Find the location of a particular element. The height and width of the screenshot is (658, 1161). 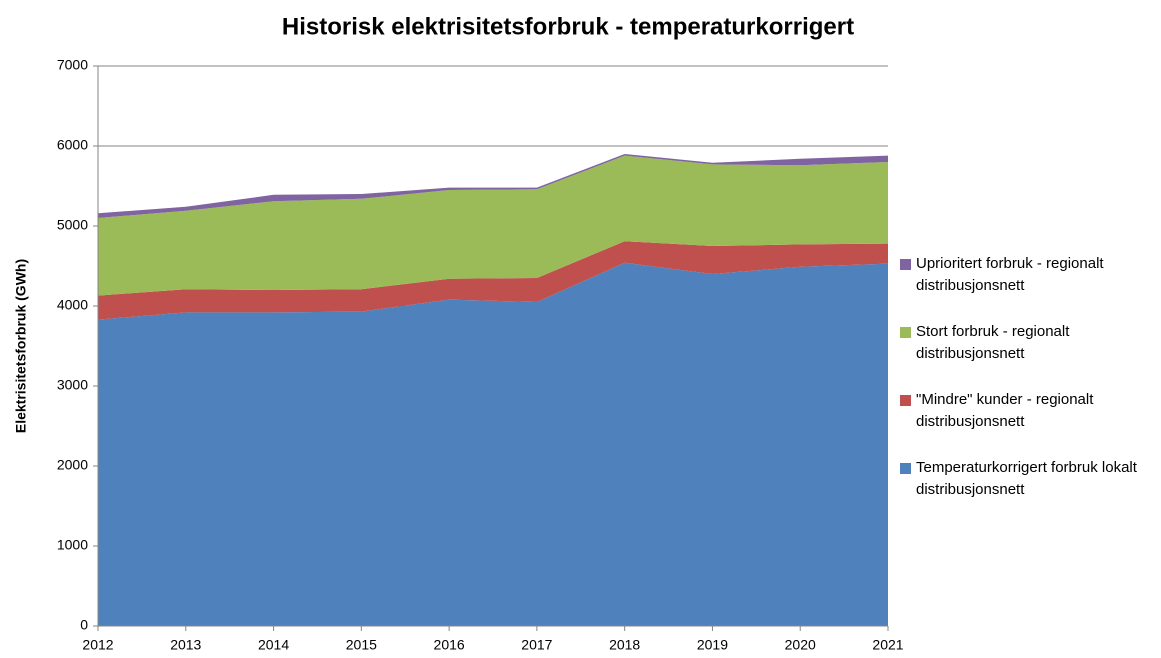

y-tick-label: 6000 is located at coordinates (72, 145).